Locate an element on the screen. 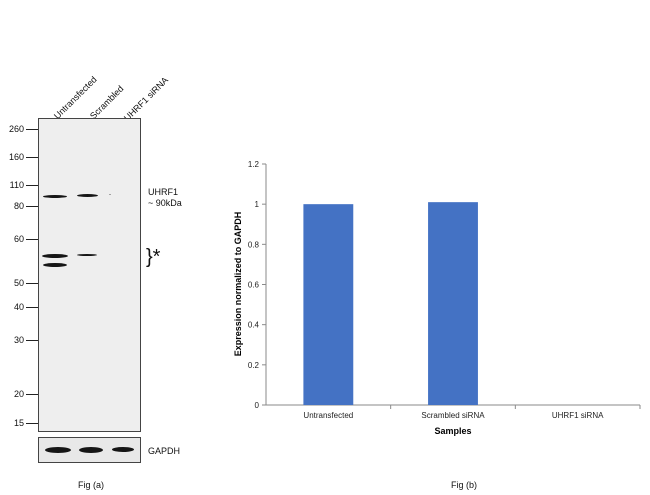 This screenshot has width=650, height=495. bar-scrambled-sirna is located at coordinates (453, 303).